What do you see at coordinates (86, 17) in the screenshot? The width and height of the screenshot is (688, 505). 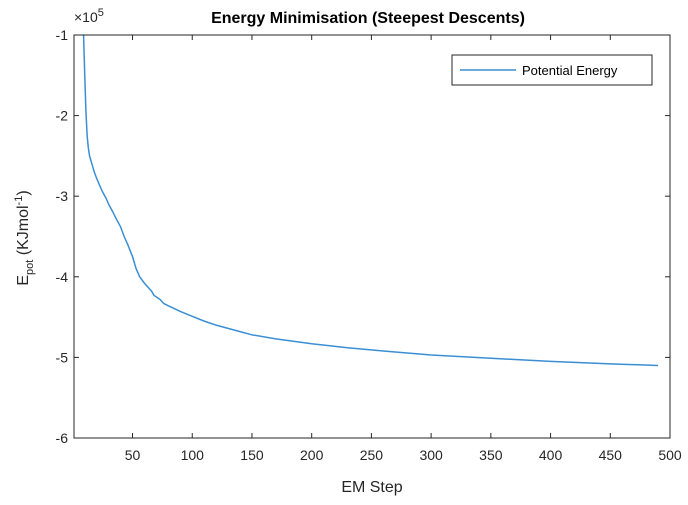 I see `y-exponent-base: ×10` at bounding box center [86, 17].